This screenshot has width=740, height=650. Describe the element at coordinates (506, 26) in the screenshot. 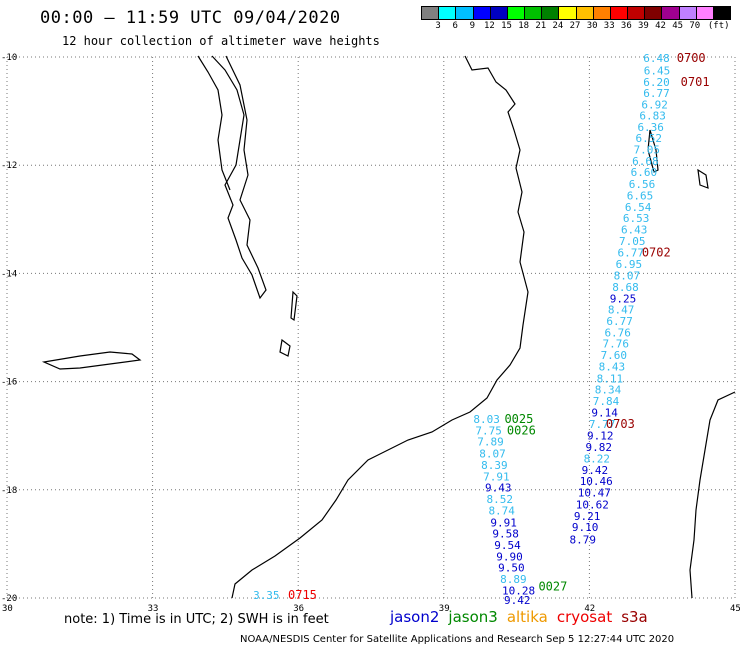

I see `scale-label: 15` at that location.